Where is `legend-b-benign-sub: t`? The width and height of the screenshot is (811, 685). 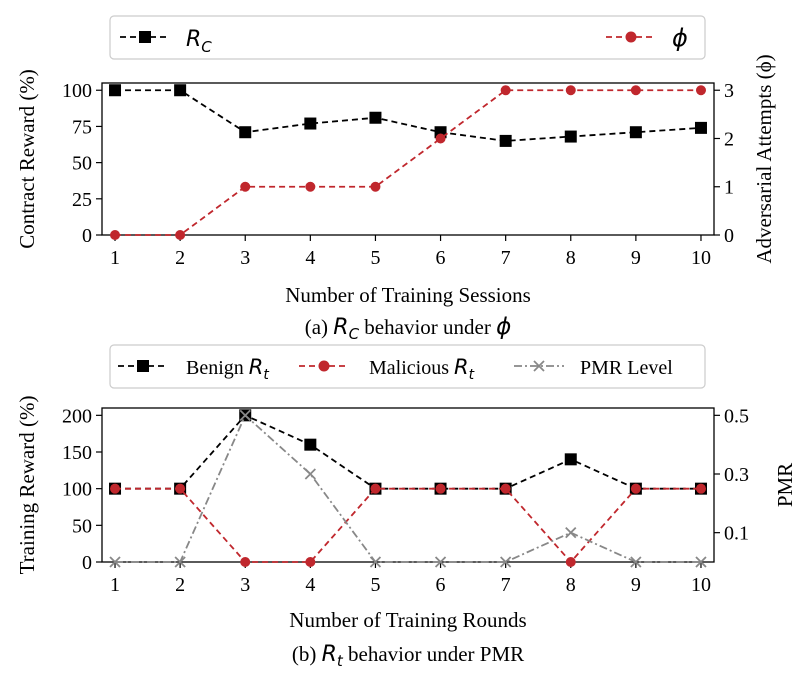
legend-b-benign-sub: t is located at coordinates (266, 375).